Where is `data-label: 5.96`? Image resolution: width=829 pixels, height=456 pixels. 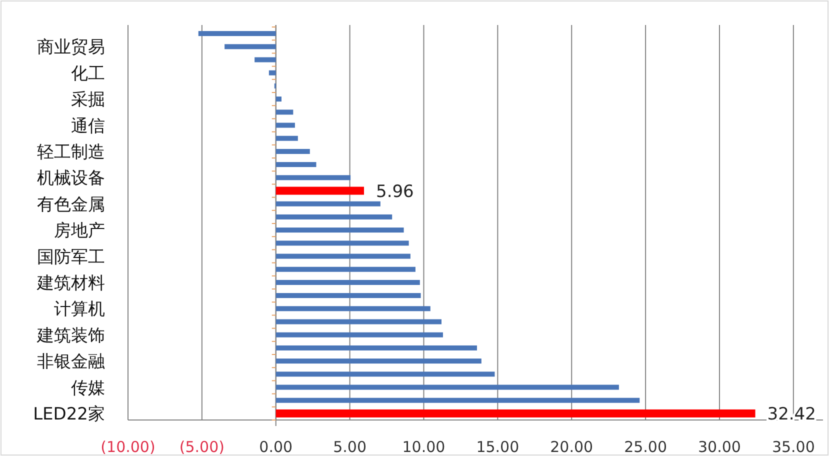 data-label: 5.96 is located at coordinates (395, 192).